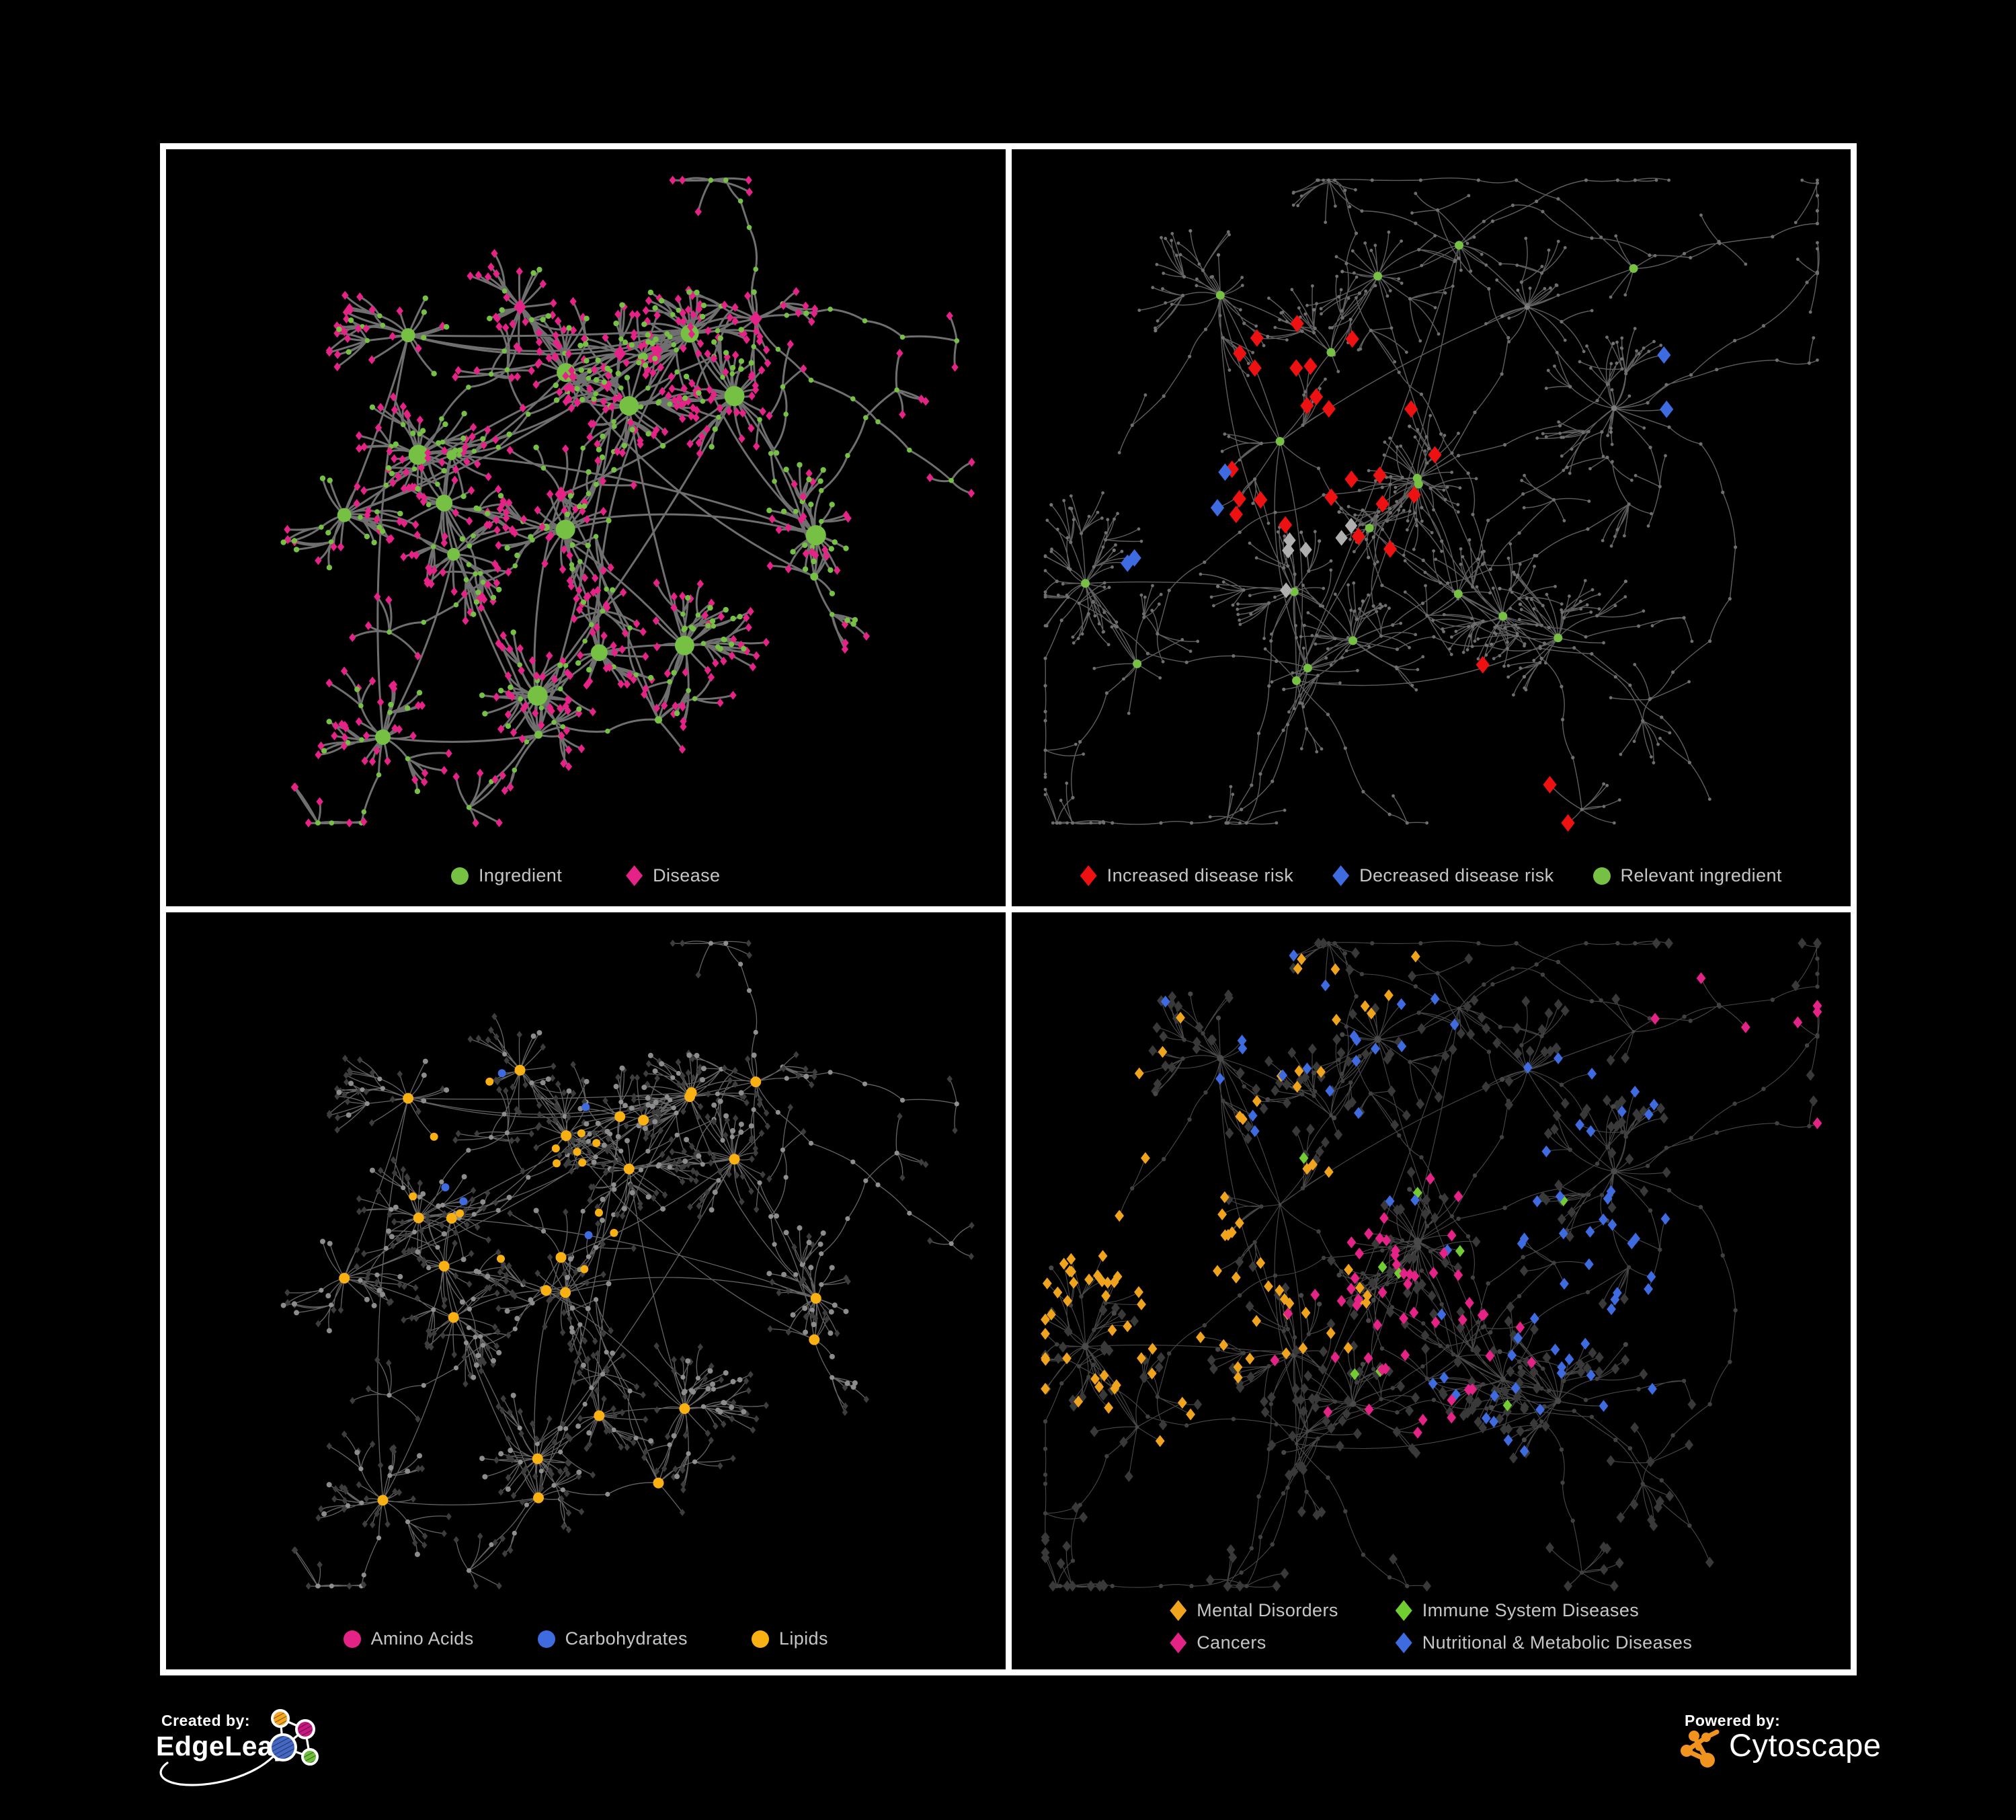  Describe the element at coordinates (280, 1718) in the screenshot. I see `edgeleap-node-orange` at that location.